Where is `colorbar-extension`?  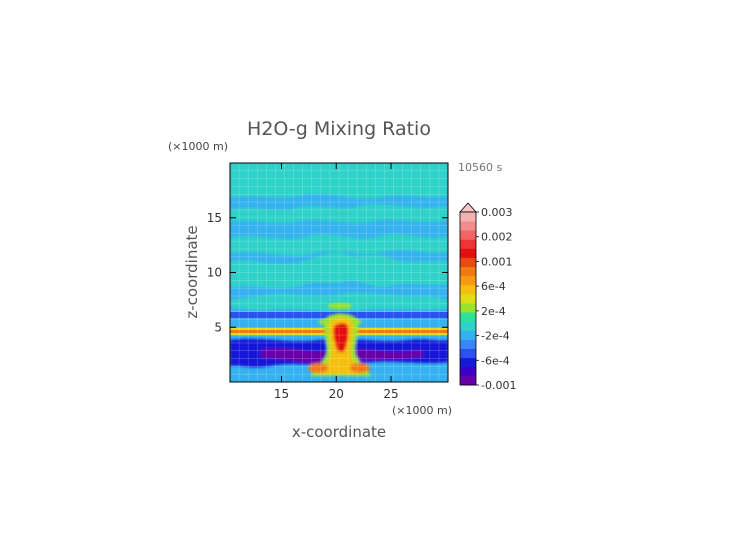
colorbar-extension is located at coordinates (468, 207).